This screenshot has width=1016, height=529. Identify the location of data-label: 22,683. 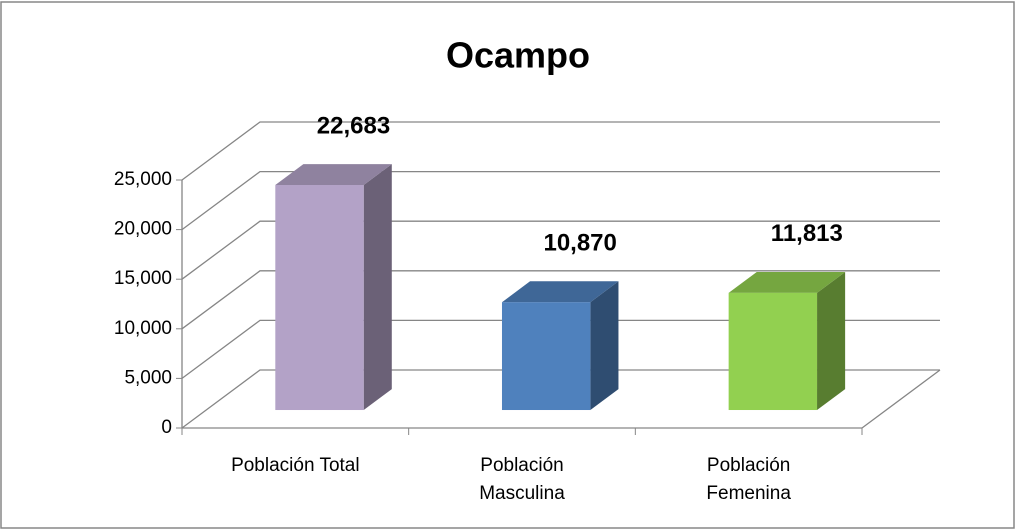
(353, 125).